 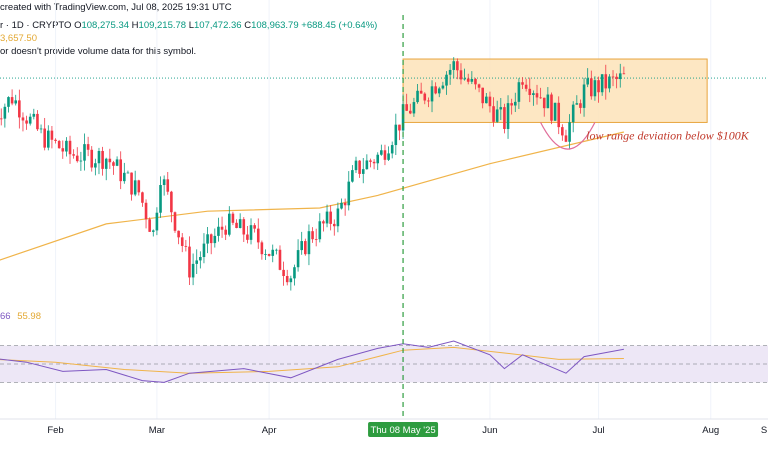 I want to click on crosshair-date-label-bg, so click(x=403, y=429).